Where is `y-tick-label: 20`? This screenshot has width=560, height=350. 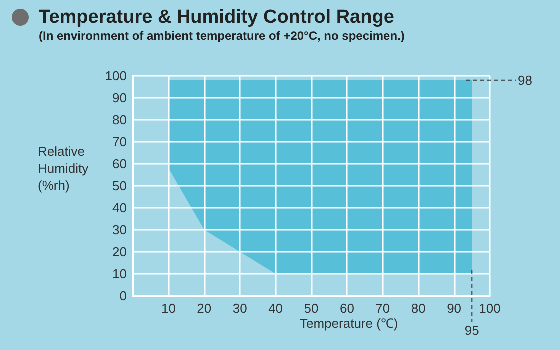 y-tick-label: 20 is located at coordinates (119, 252).